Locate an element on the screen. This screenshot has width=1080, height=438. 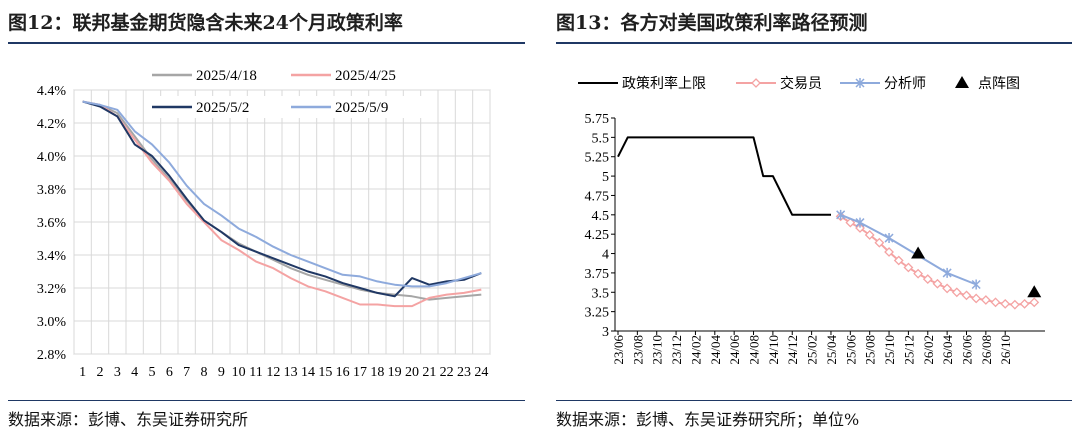
right-y-tick-label: 3.75 is located at coordinates (597, 274).